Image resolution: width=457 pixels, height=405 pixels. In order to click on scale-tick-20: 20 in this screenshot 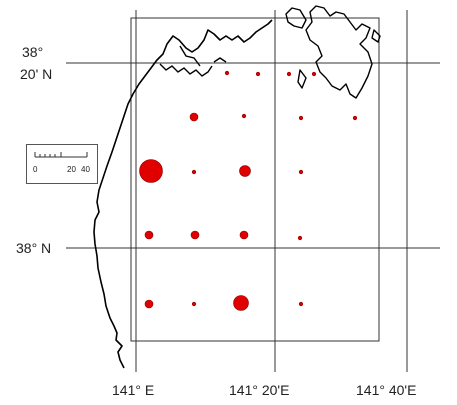, I will do `click(71, 169)`.